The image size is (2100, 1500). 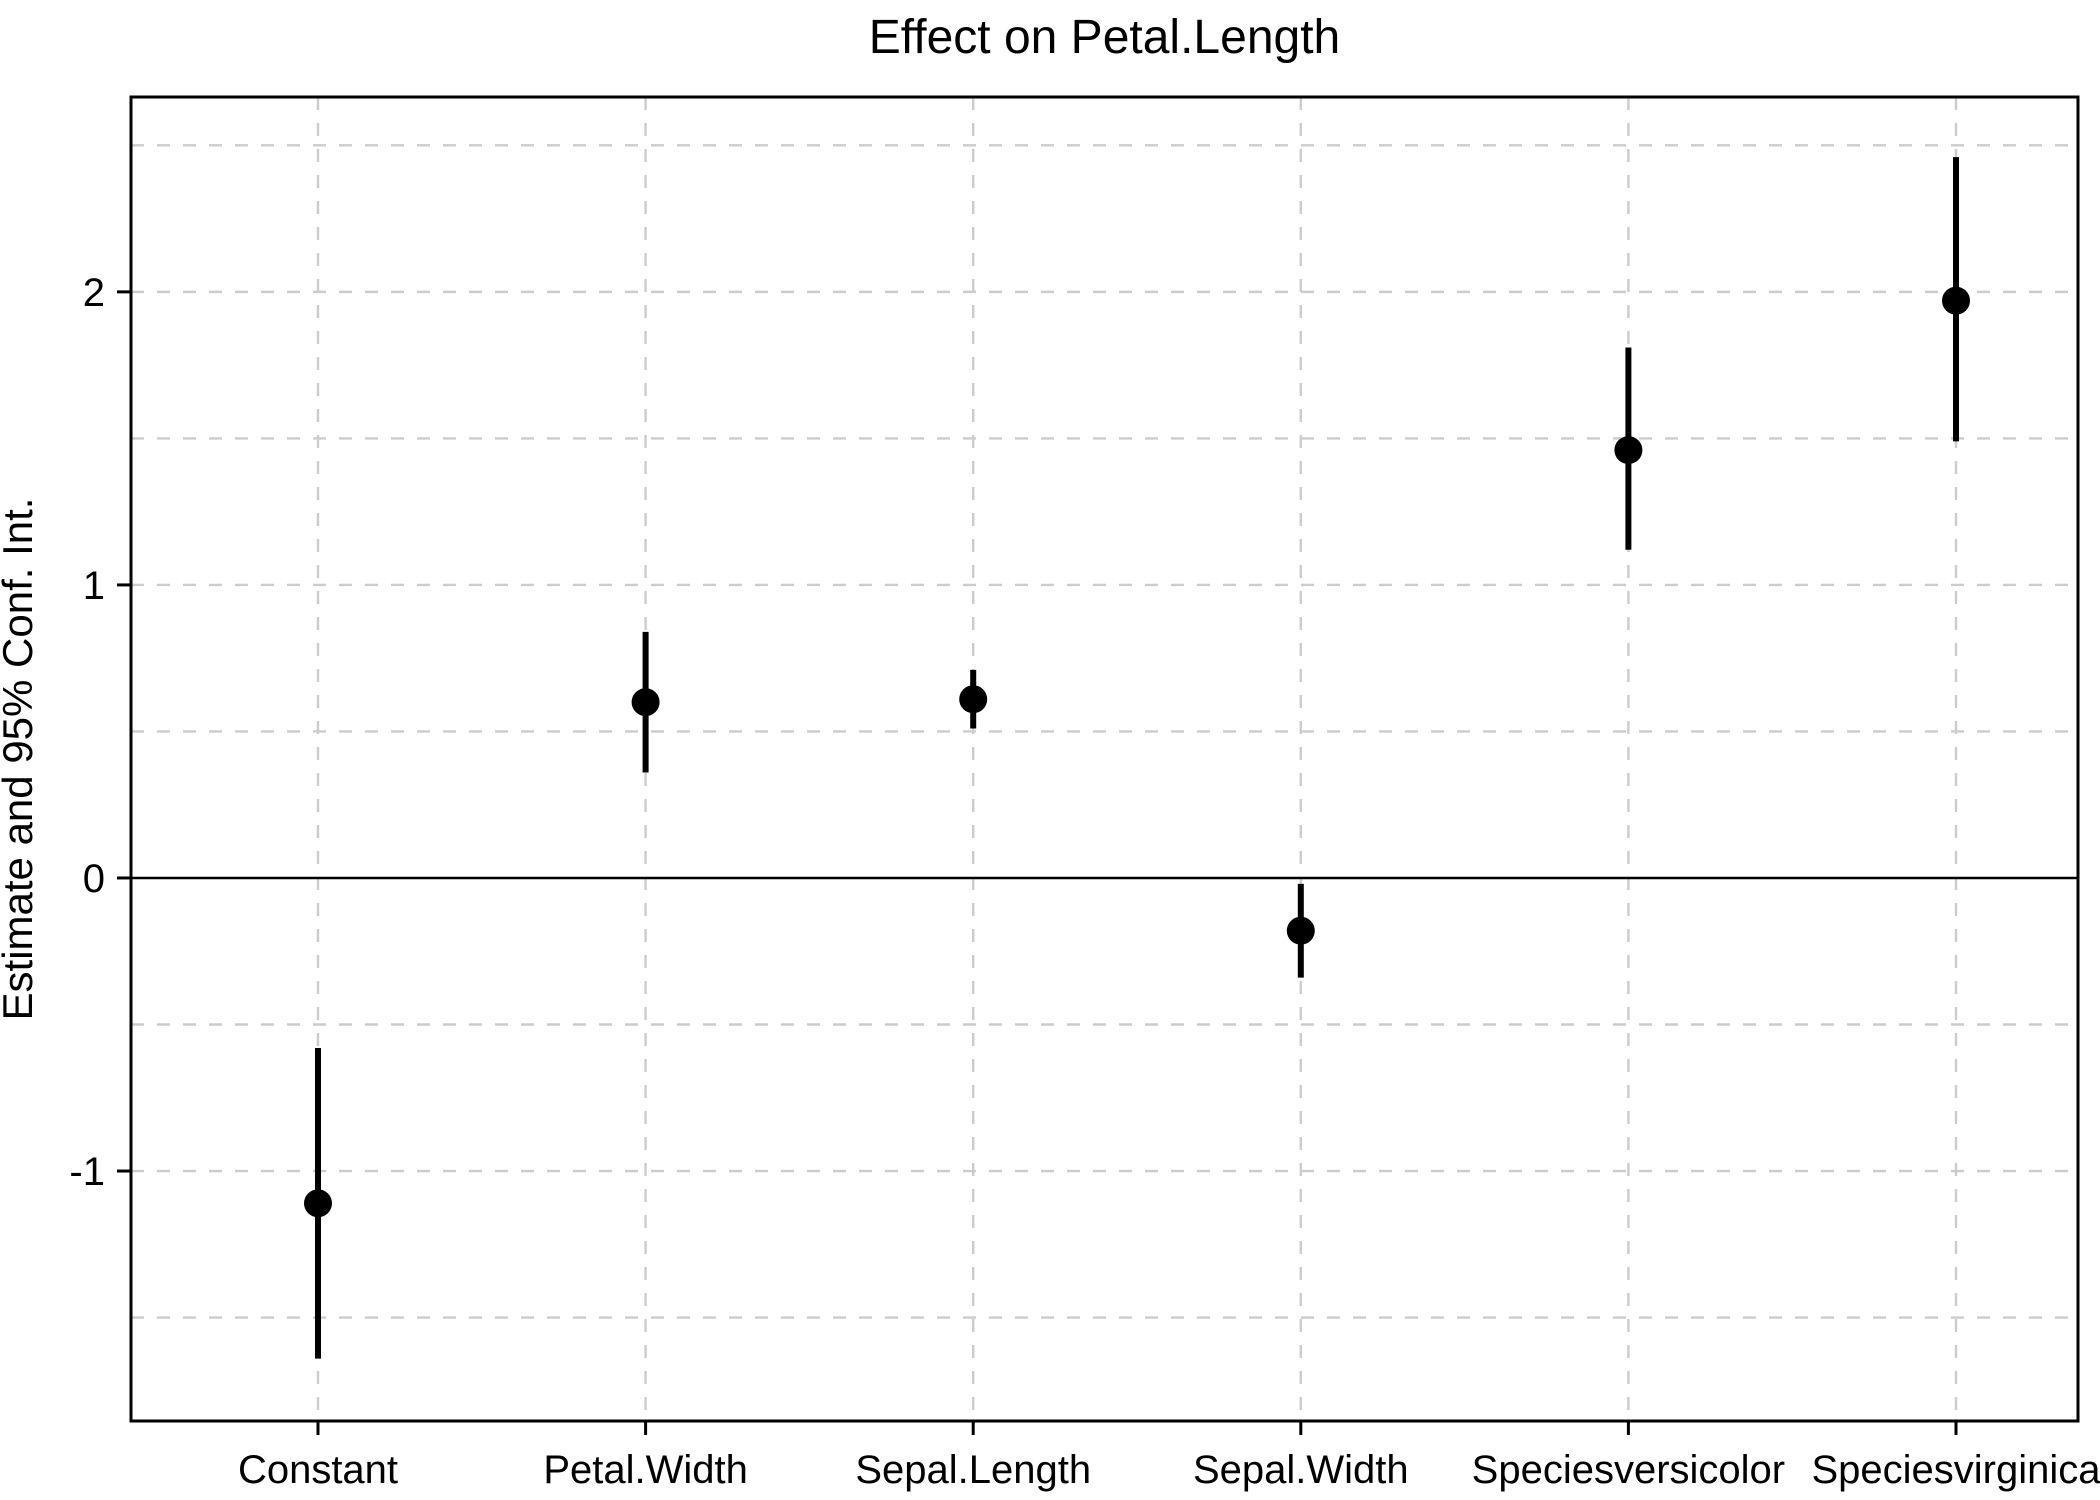 What do you see at coordinates (1955, 1470) in the screenshot?
I see `x-category-label: Speciesvirginica` at bounding box center [1955, 1470].